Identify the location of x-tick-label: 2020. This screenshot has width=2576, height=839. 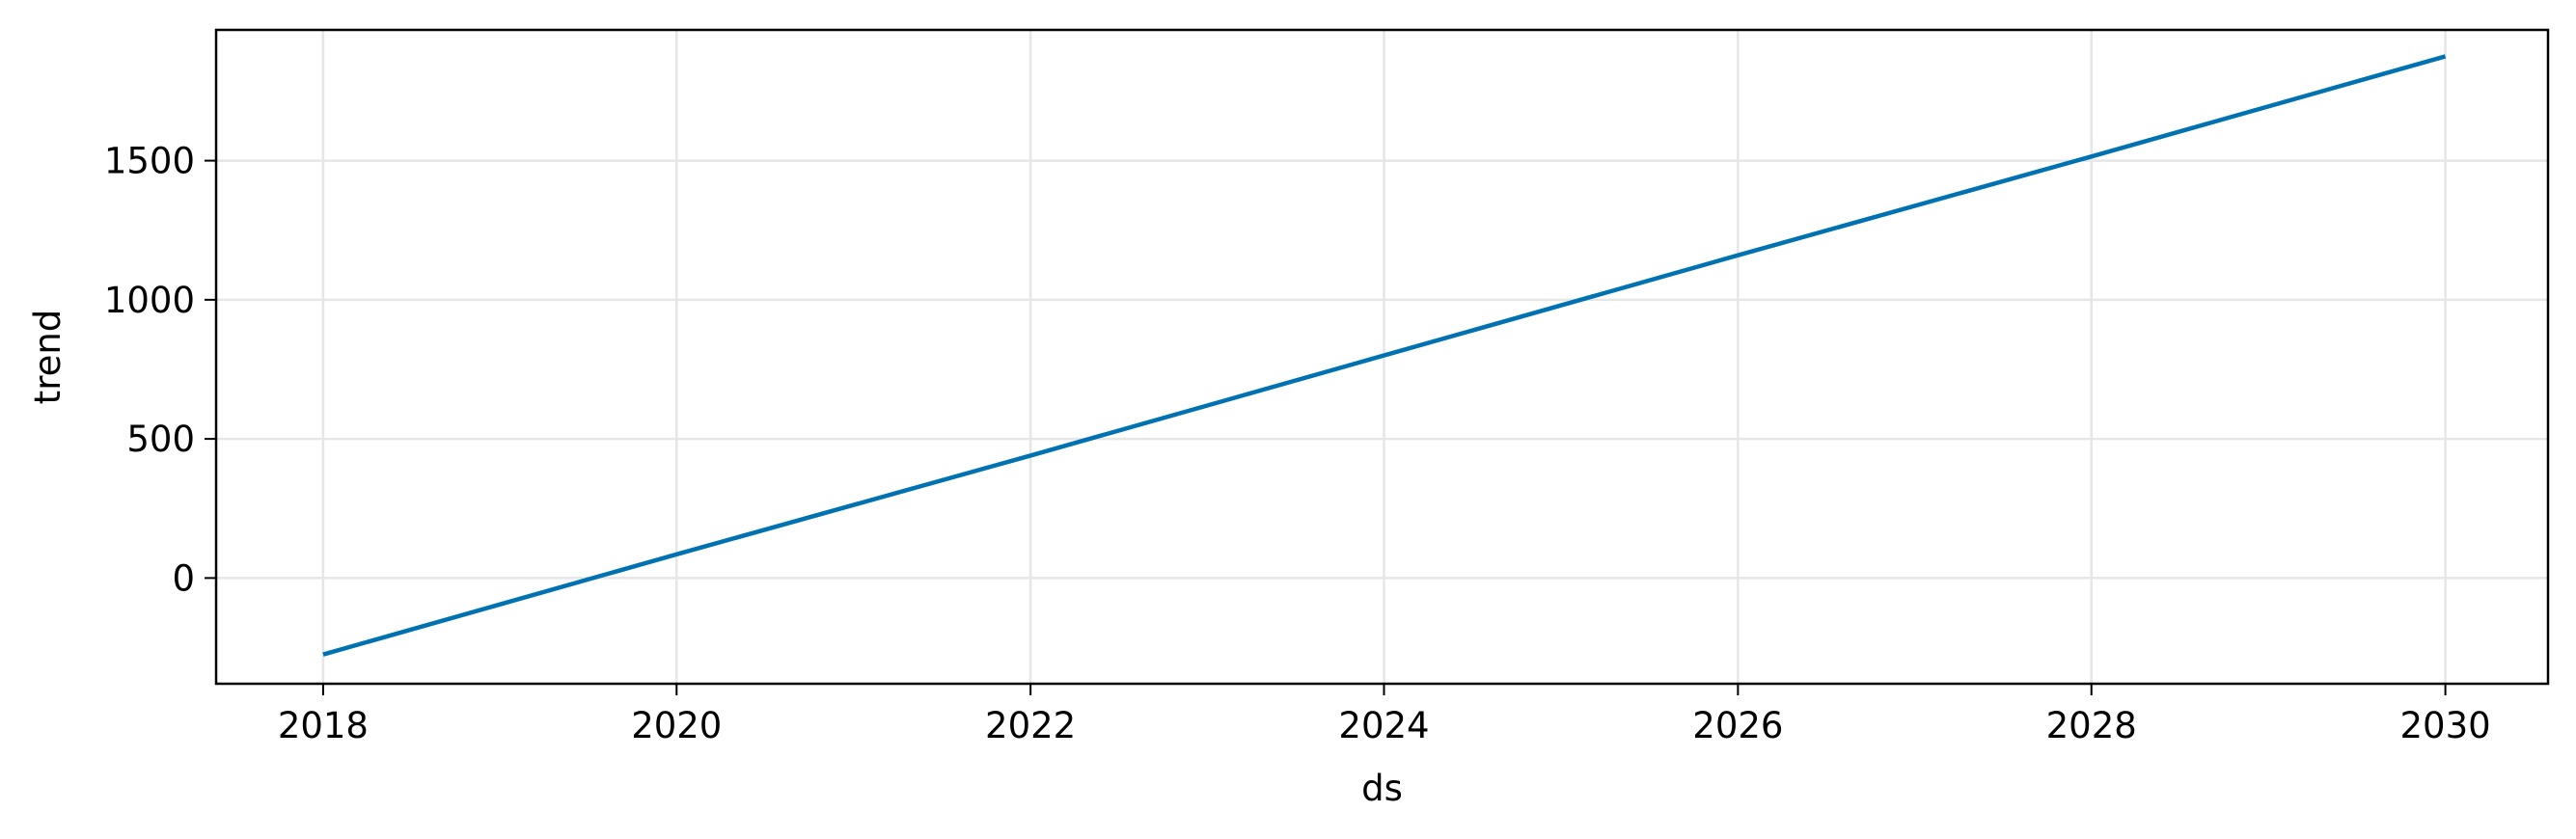
(677, 725).